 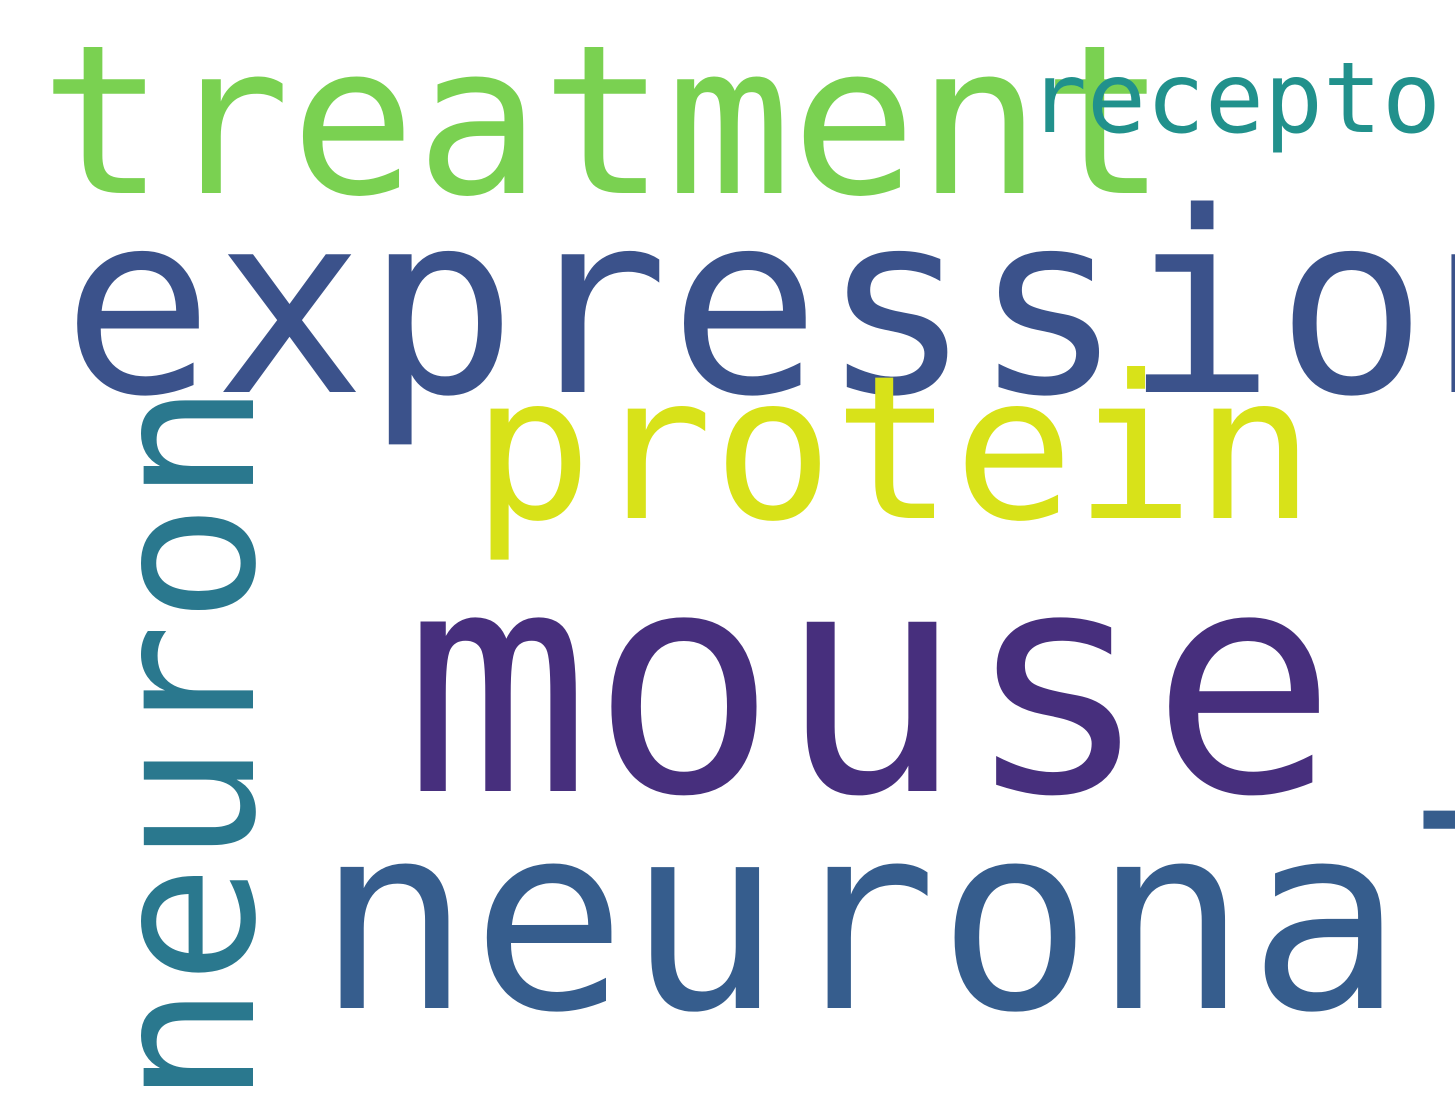 I want to click on word-protein: protein, so click(x=893, y=449).